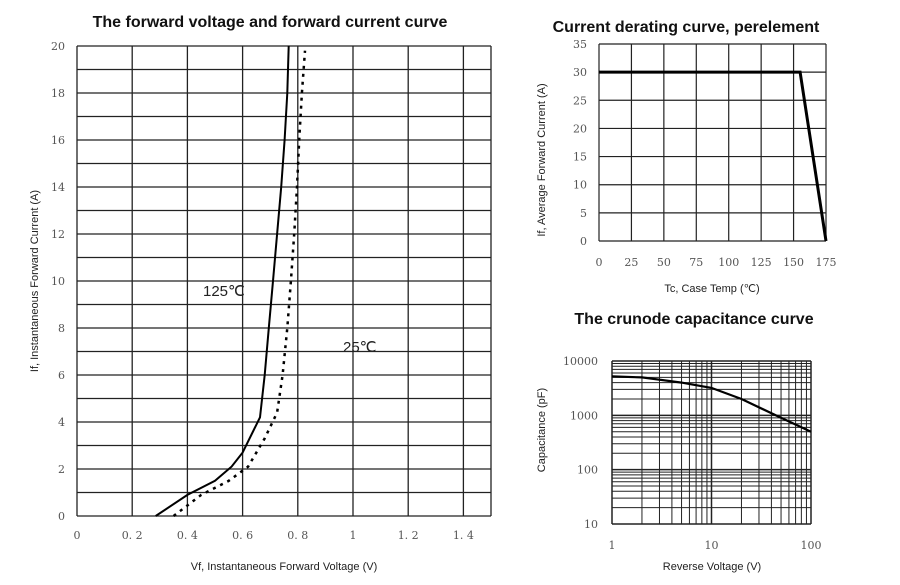  What do you see at coordinates (583, 241) in the screenshot?
I see `chart2-ytick-label: 0` at bounding box center [583, 241].